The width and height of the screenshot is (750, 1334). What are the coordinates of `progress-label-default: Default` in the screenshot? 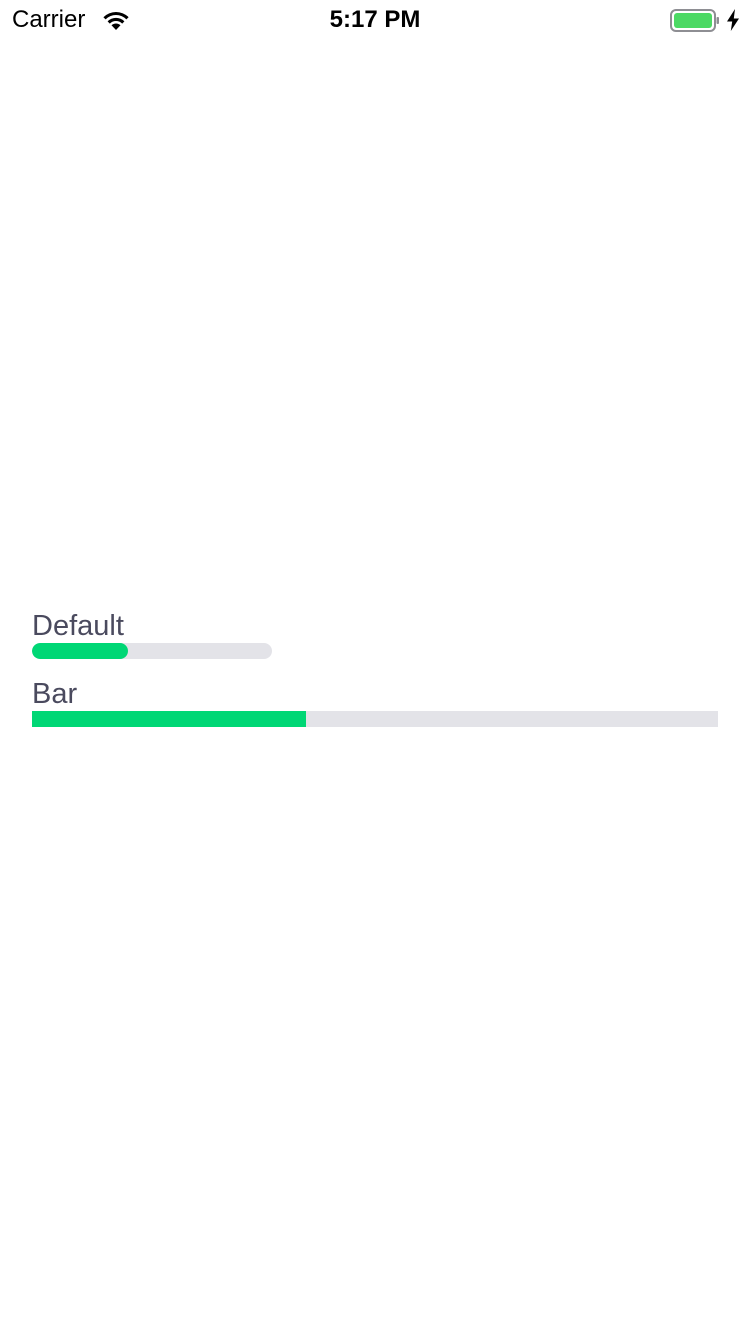 It's located at (78, 626).